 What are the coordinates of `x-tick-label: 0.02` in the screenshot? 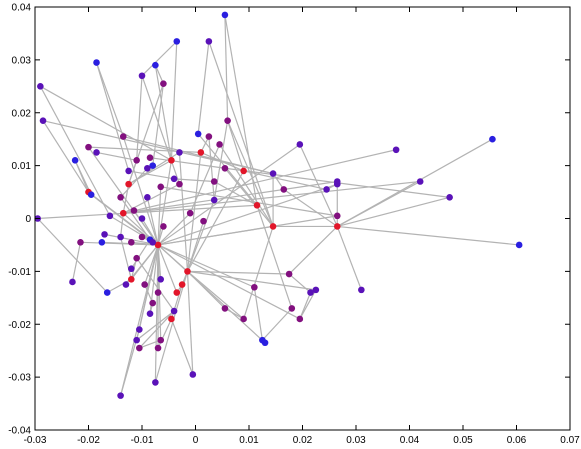 It's located at (303, 440).